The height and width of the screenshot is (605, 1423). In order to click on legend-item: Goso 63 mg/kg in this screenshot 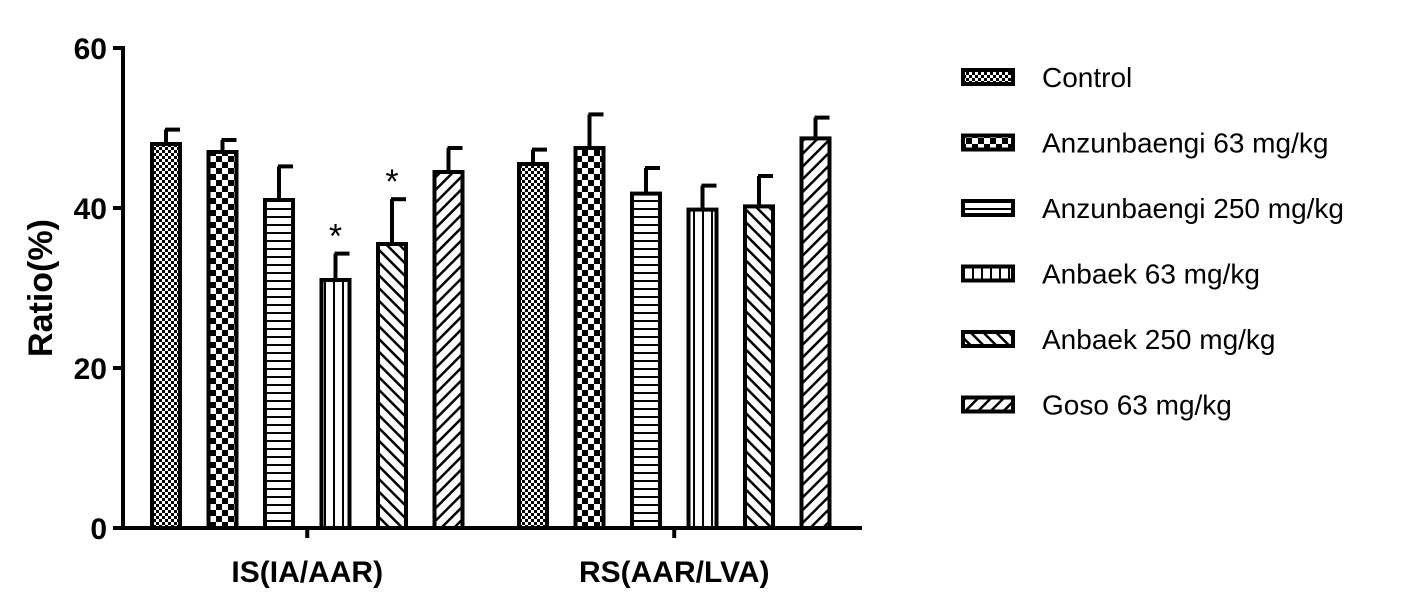, I will do `click(1096, 405)`.